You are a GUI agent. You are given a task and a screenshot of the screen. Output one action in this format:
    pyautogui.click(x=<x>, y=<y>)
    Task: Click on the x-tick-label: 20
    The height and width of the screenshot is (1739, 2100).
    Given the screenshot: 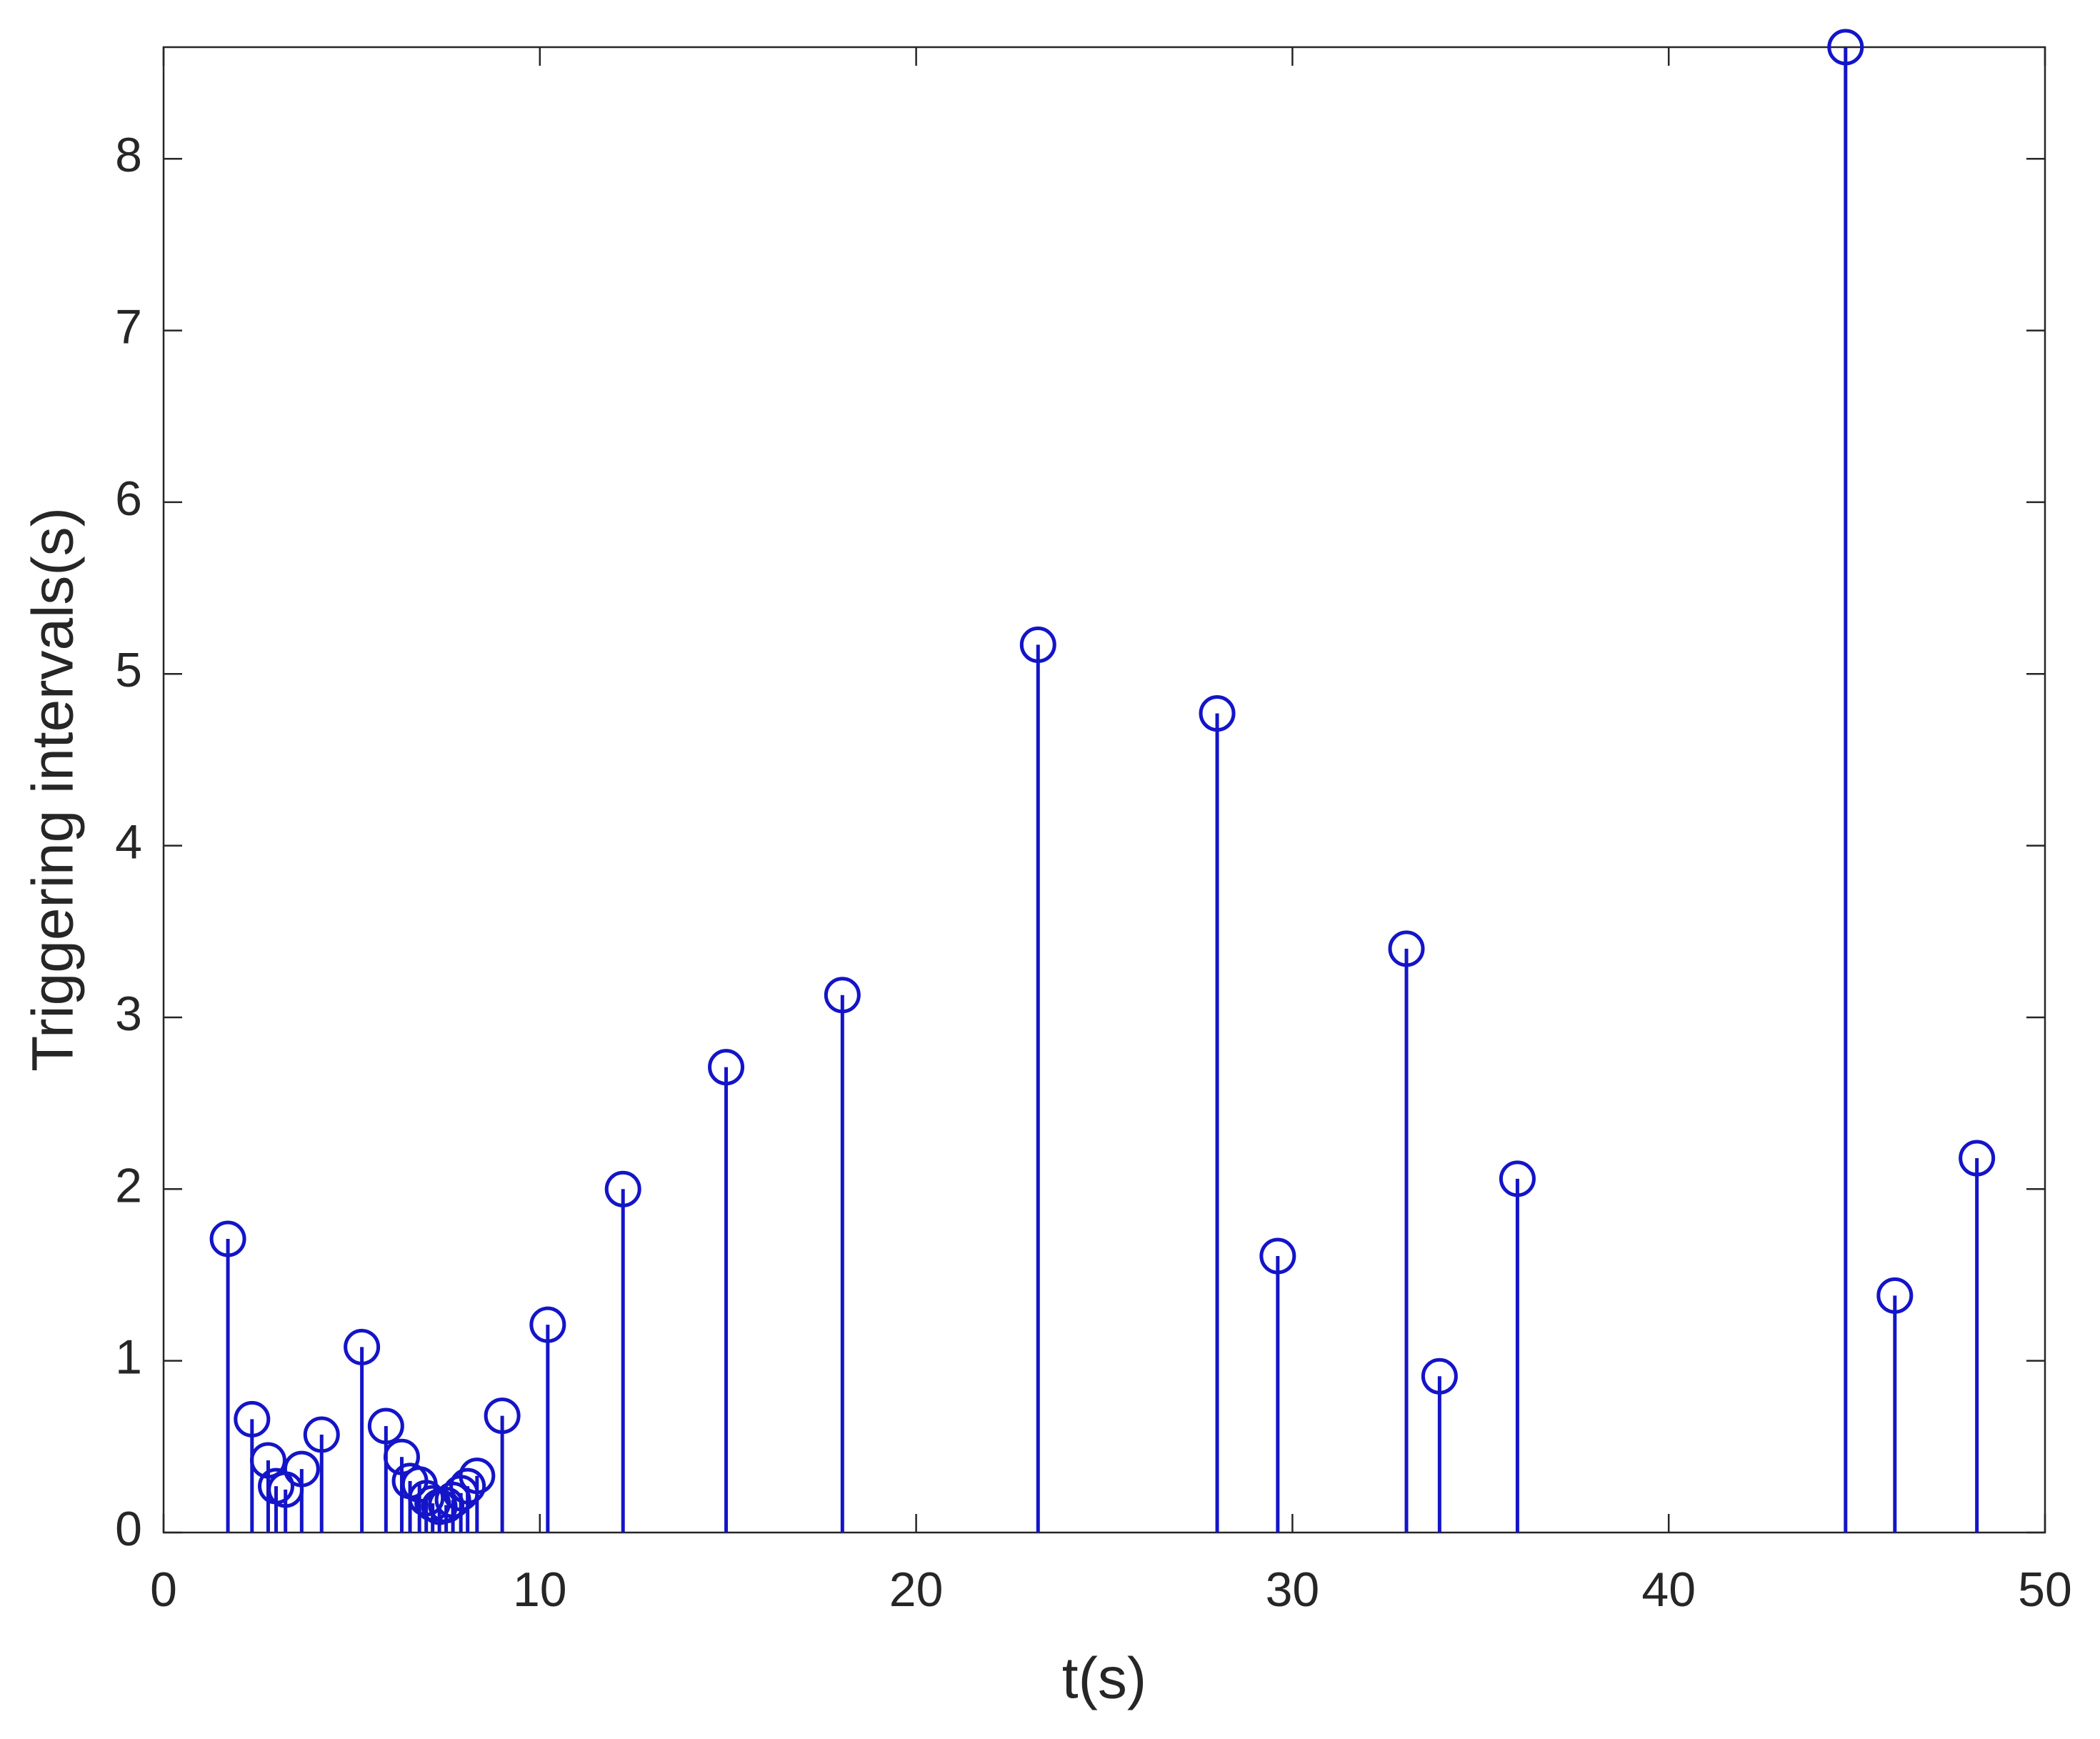 What is the action you would take?
    pyautogui.click(x=916, y=1590)
    